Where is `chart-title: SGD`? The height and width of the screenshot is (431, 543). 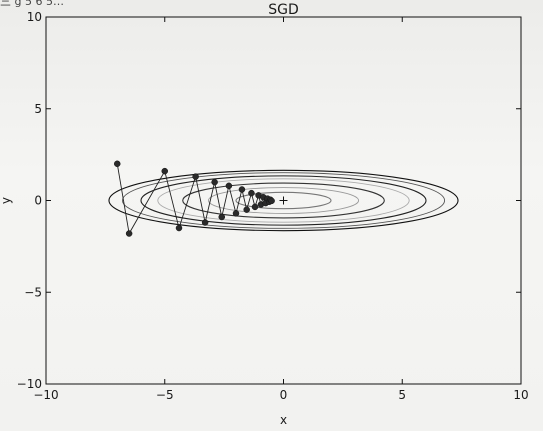
chart-title: SGD is located at coordinates (283, 10).